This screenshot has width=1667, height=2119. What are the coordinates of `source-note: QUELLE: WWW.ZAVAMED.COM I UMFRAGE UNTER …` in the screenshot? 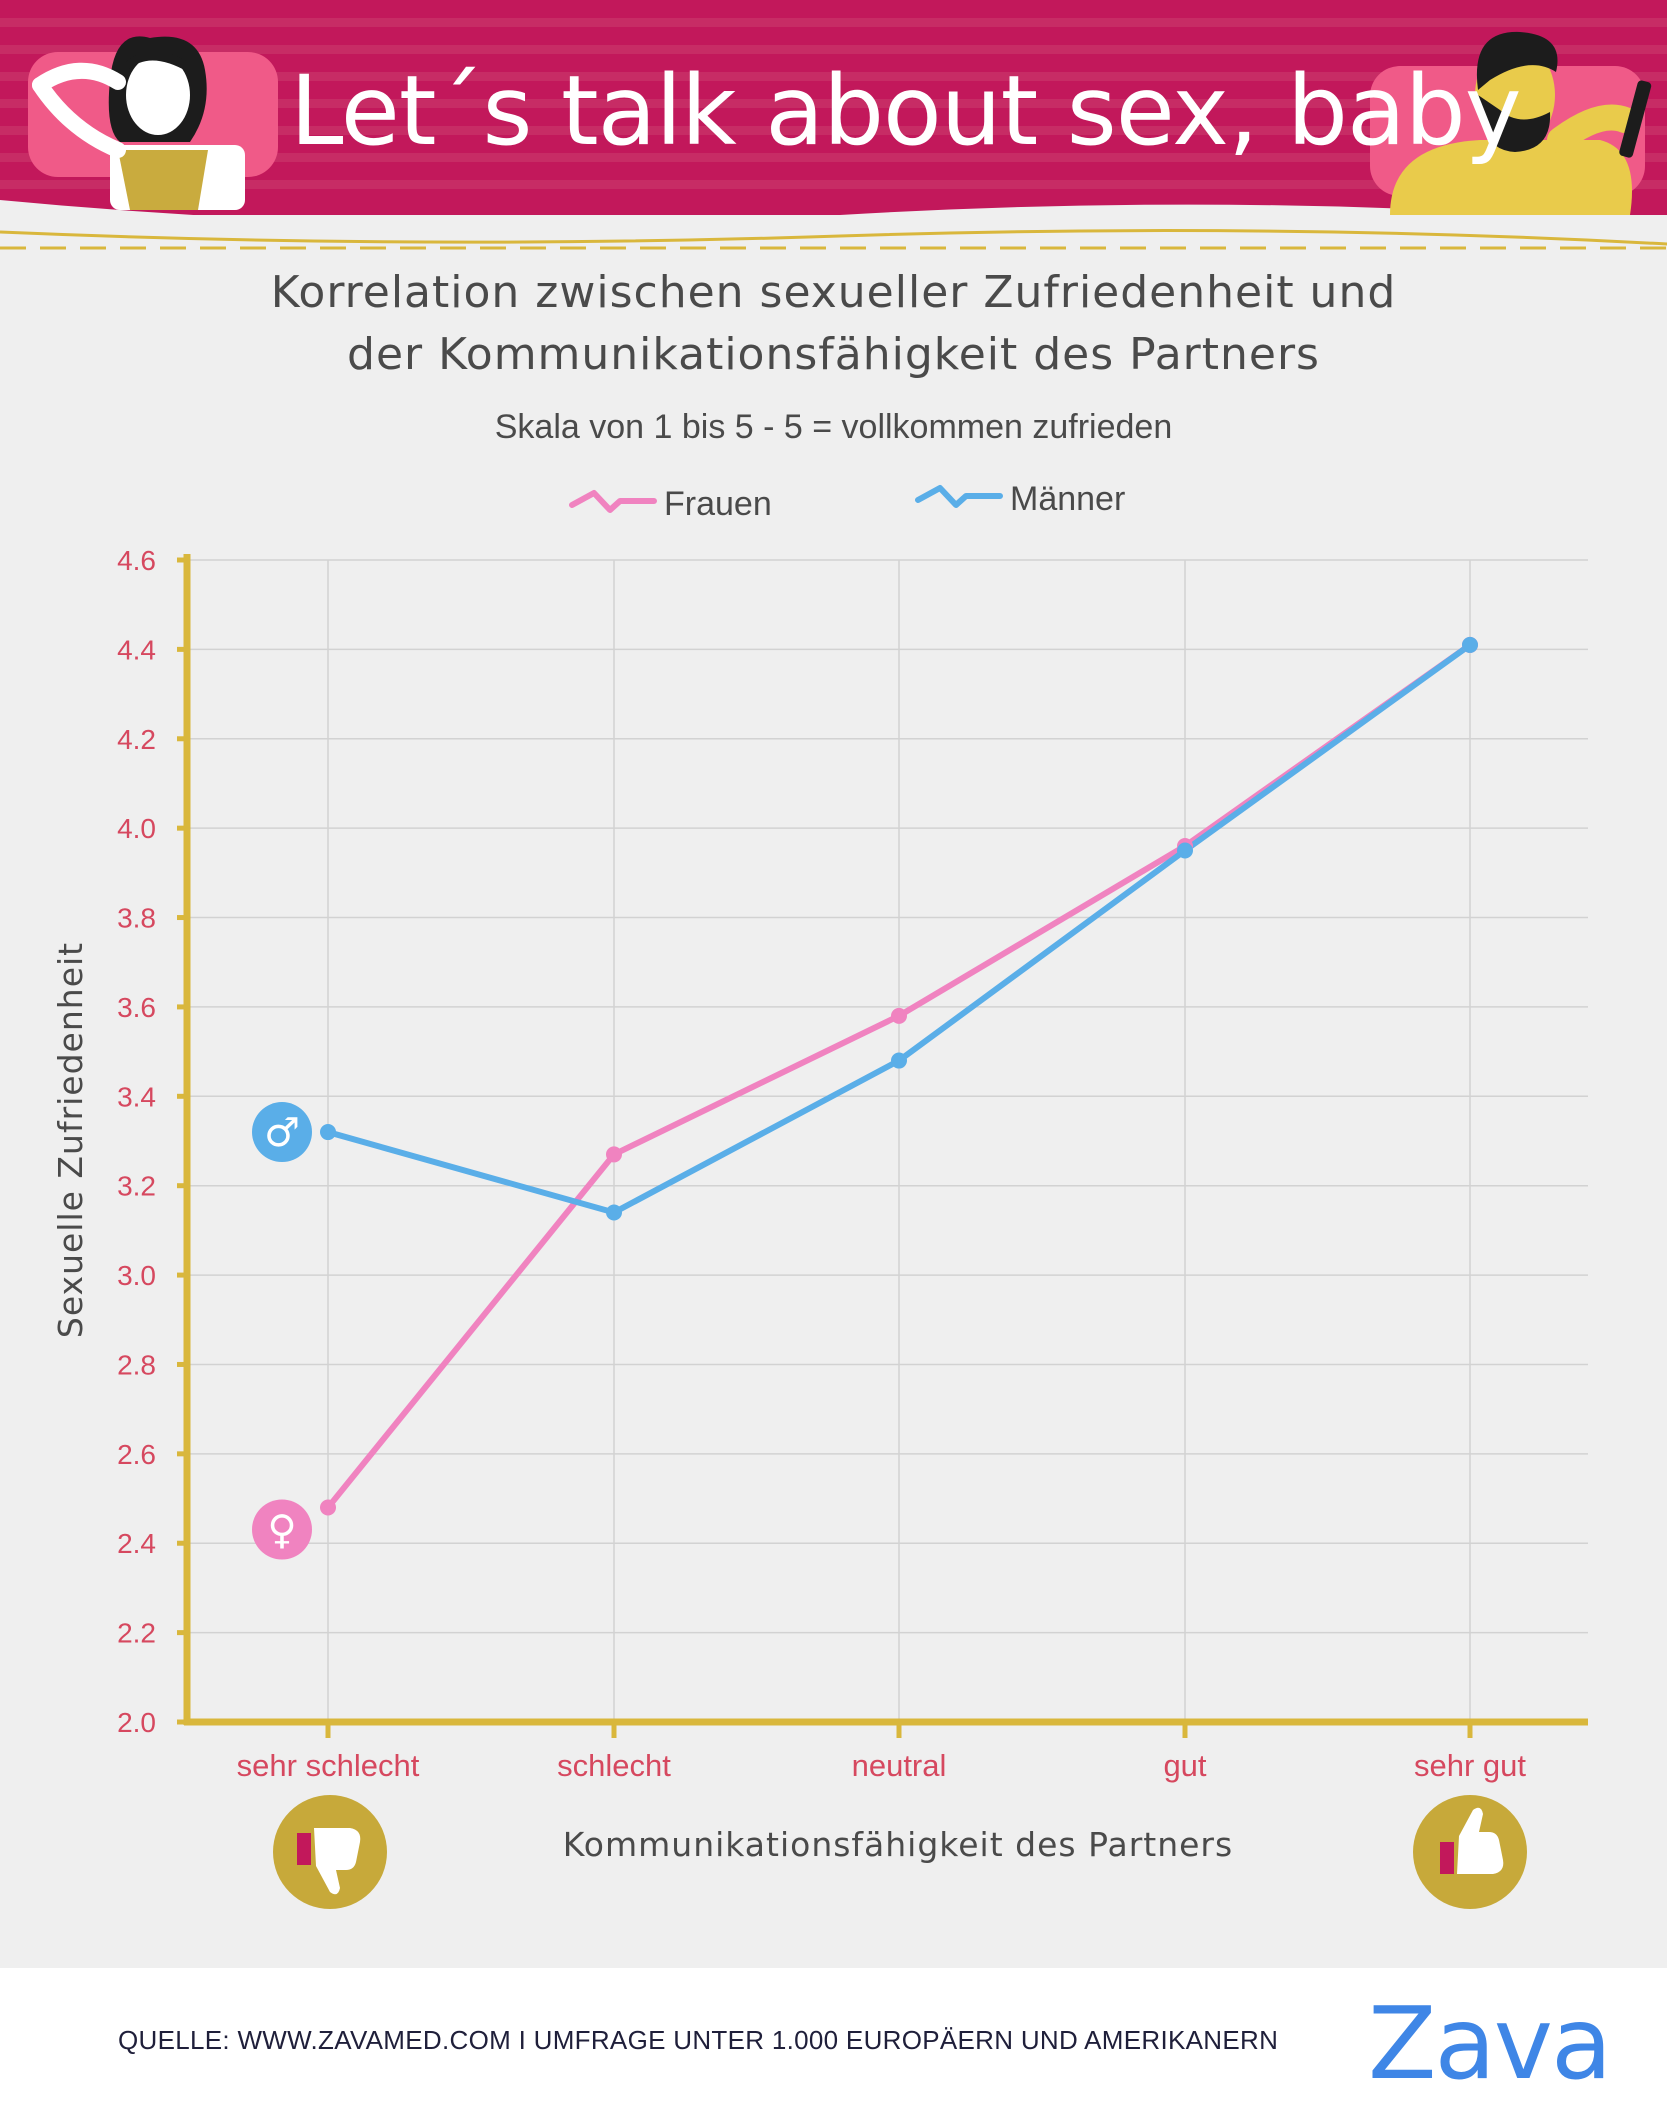 It's located at (698, 2040).